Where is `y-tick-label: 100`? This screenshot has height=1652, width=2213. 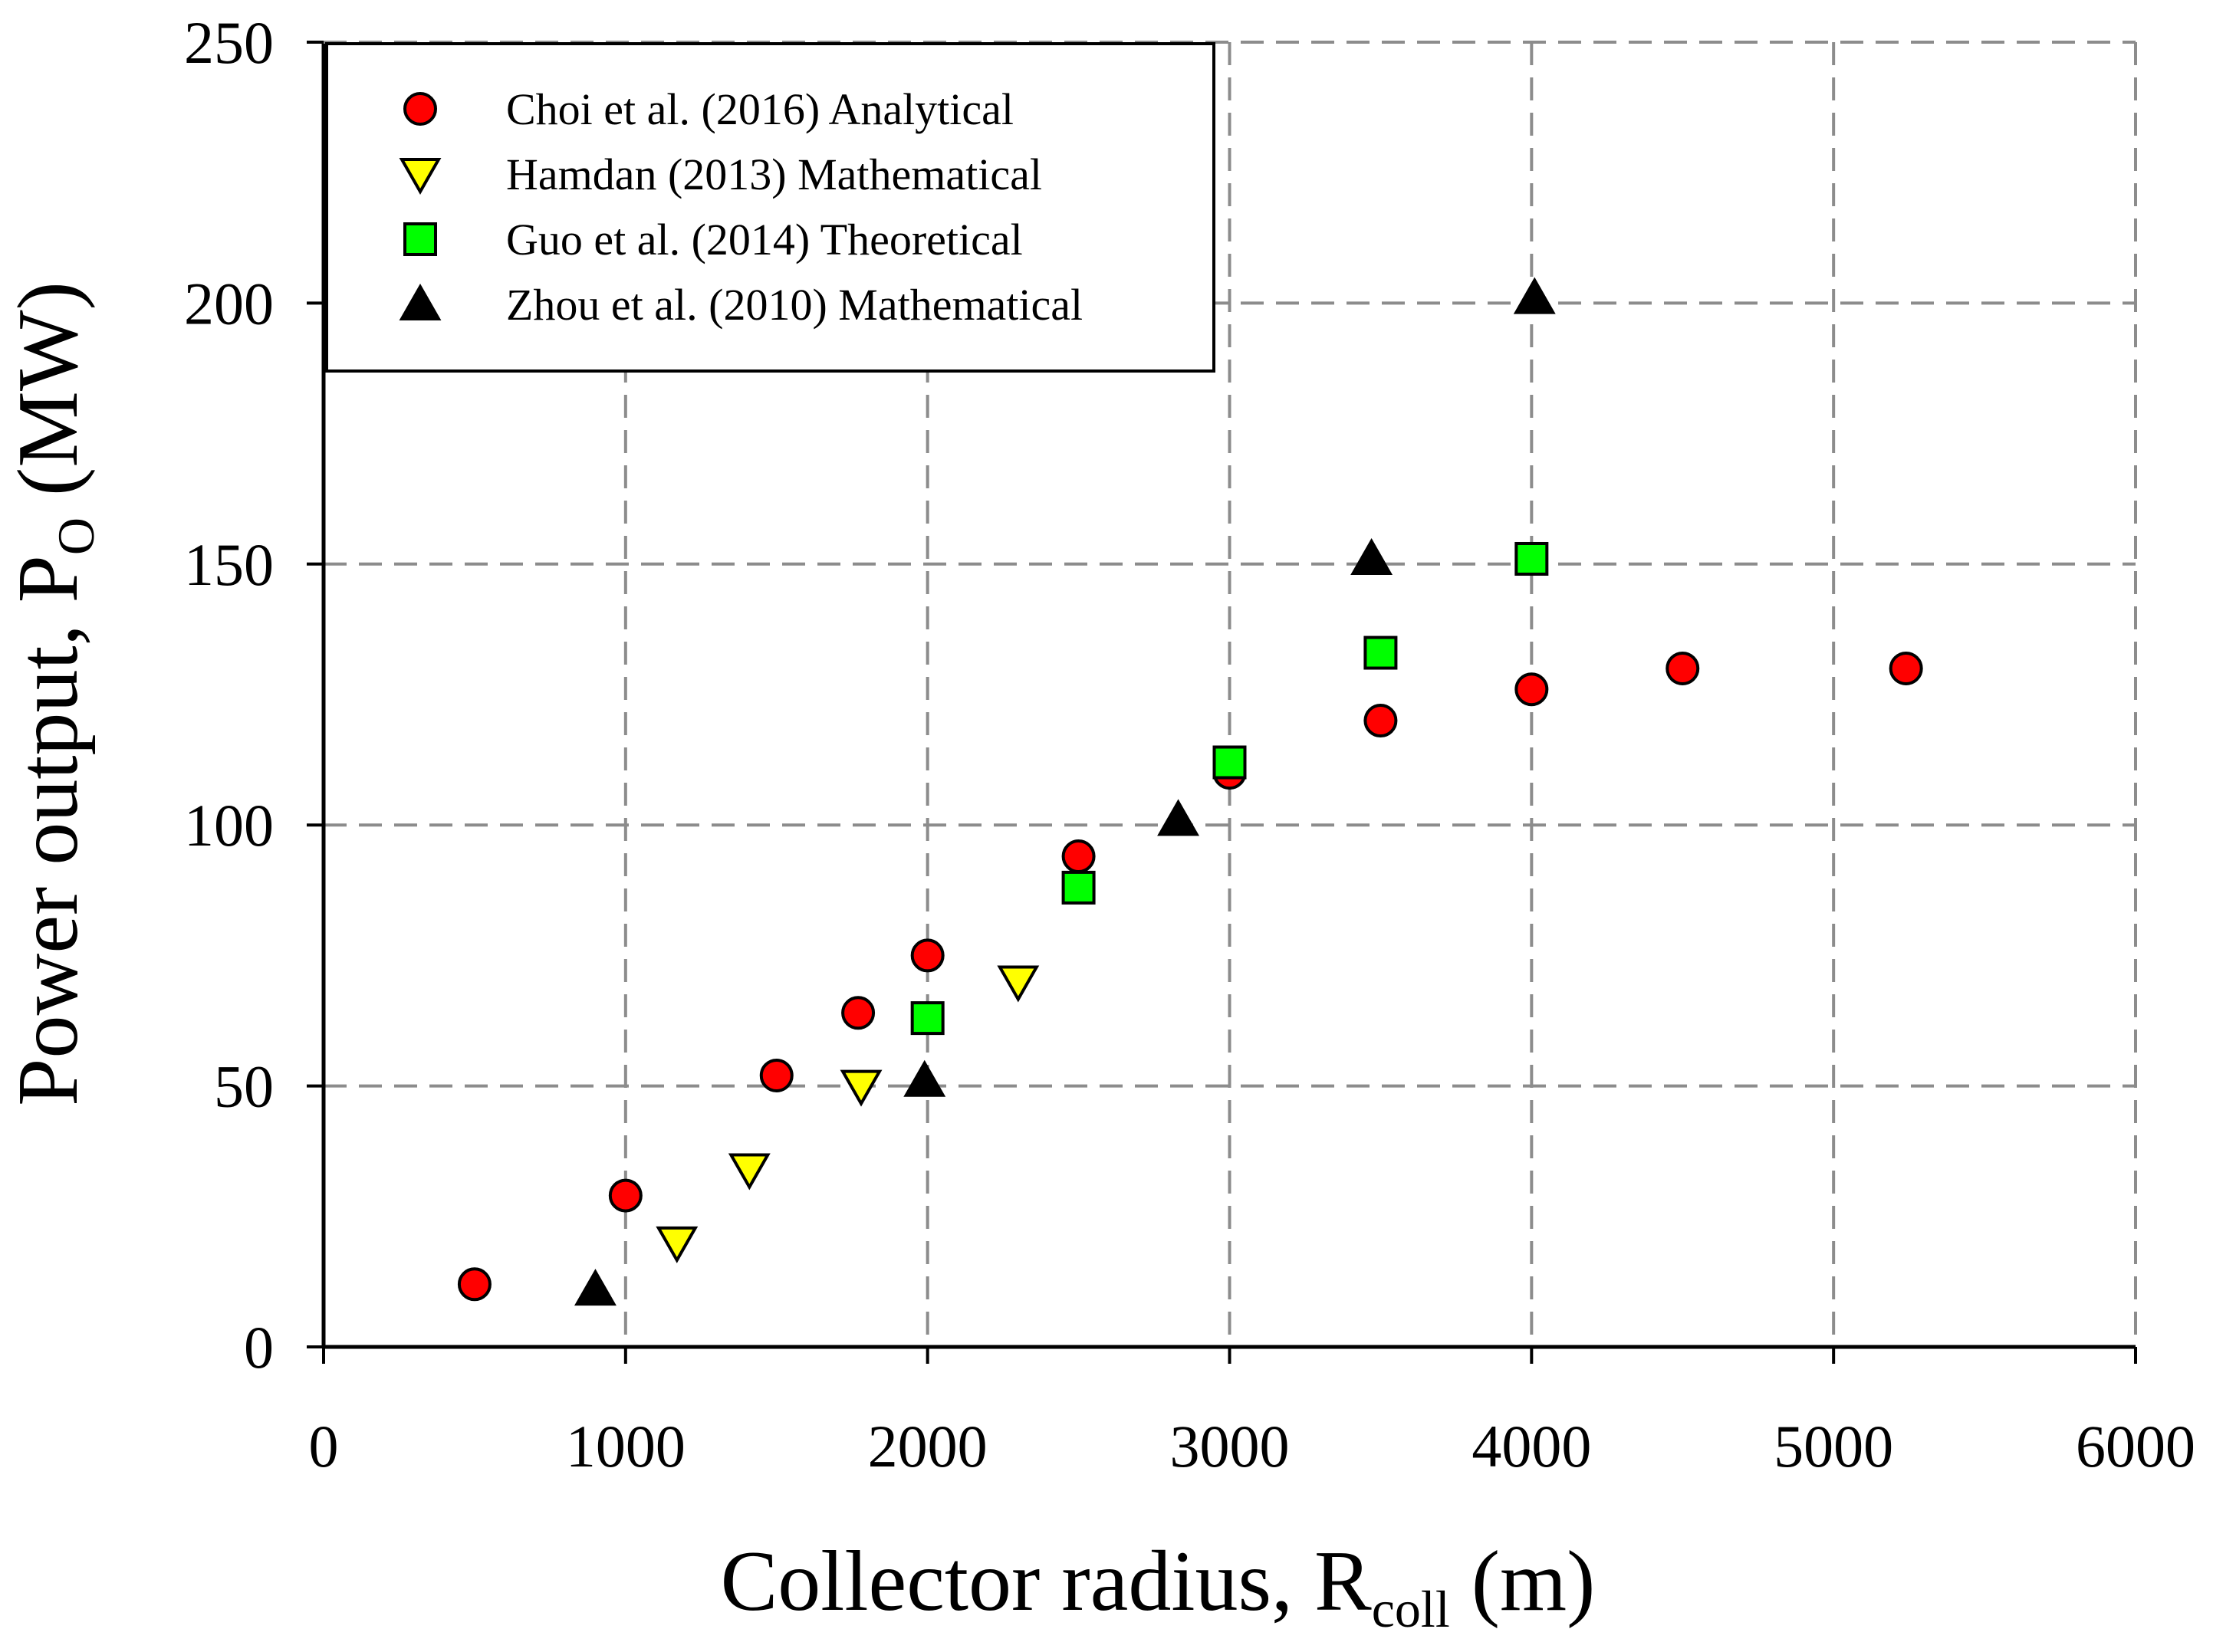
y-tick-label: 100 is located at coordinates (229, 825).